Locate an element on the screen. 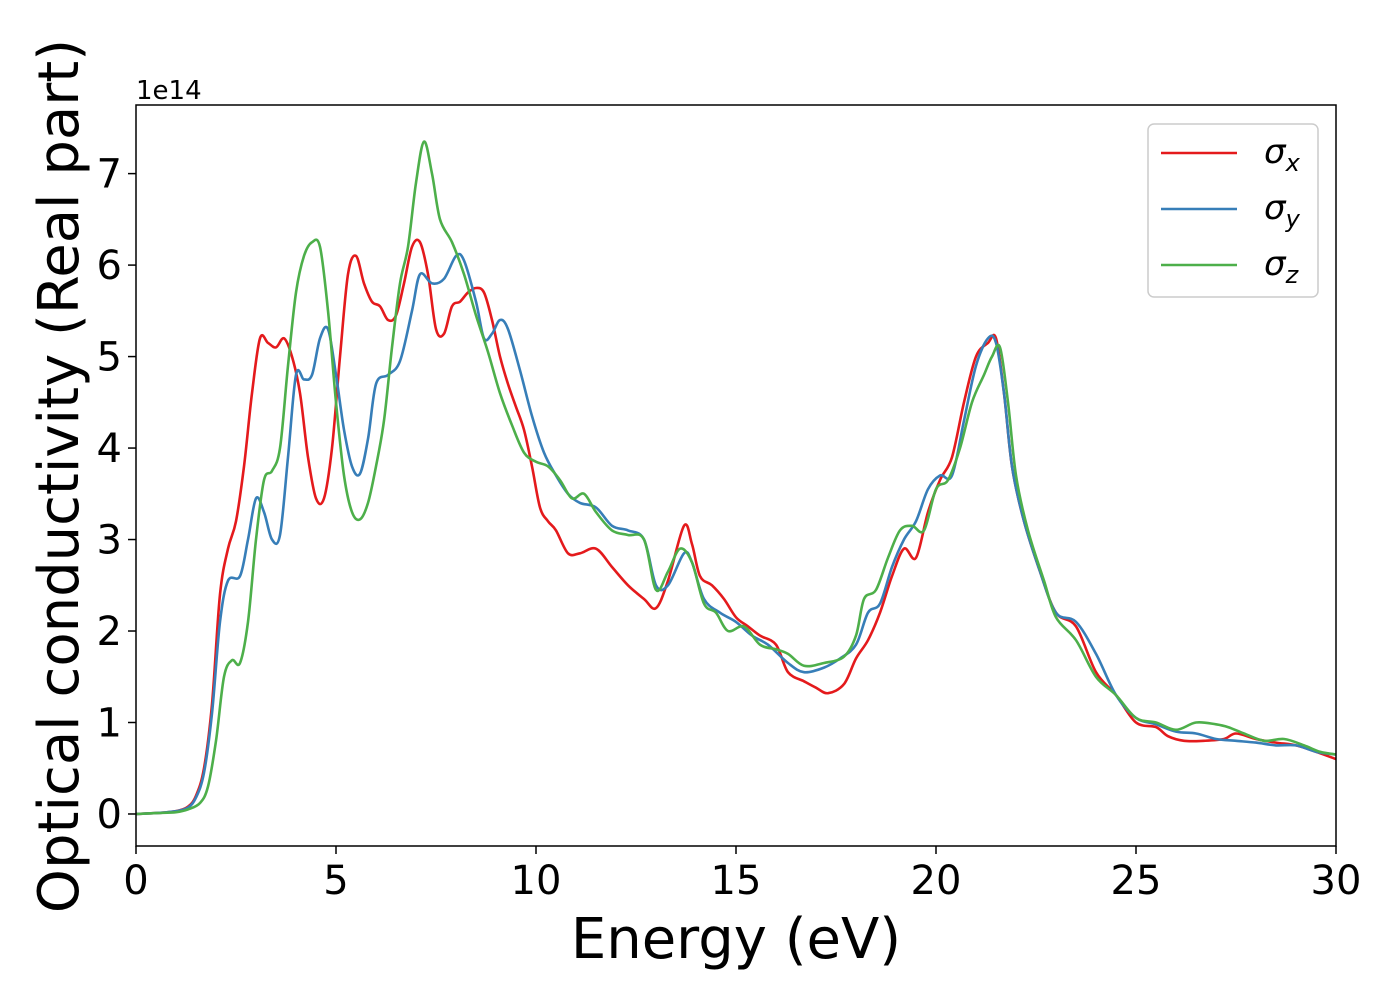 Image resolution: width=1400 pixels, height=1005 pixels. x-tick-label: 0 is located at coordinates (135, 881).